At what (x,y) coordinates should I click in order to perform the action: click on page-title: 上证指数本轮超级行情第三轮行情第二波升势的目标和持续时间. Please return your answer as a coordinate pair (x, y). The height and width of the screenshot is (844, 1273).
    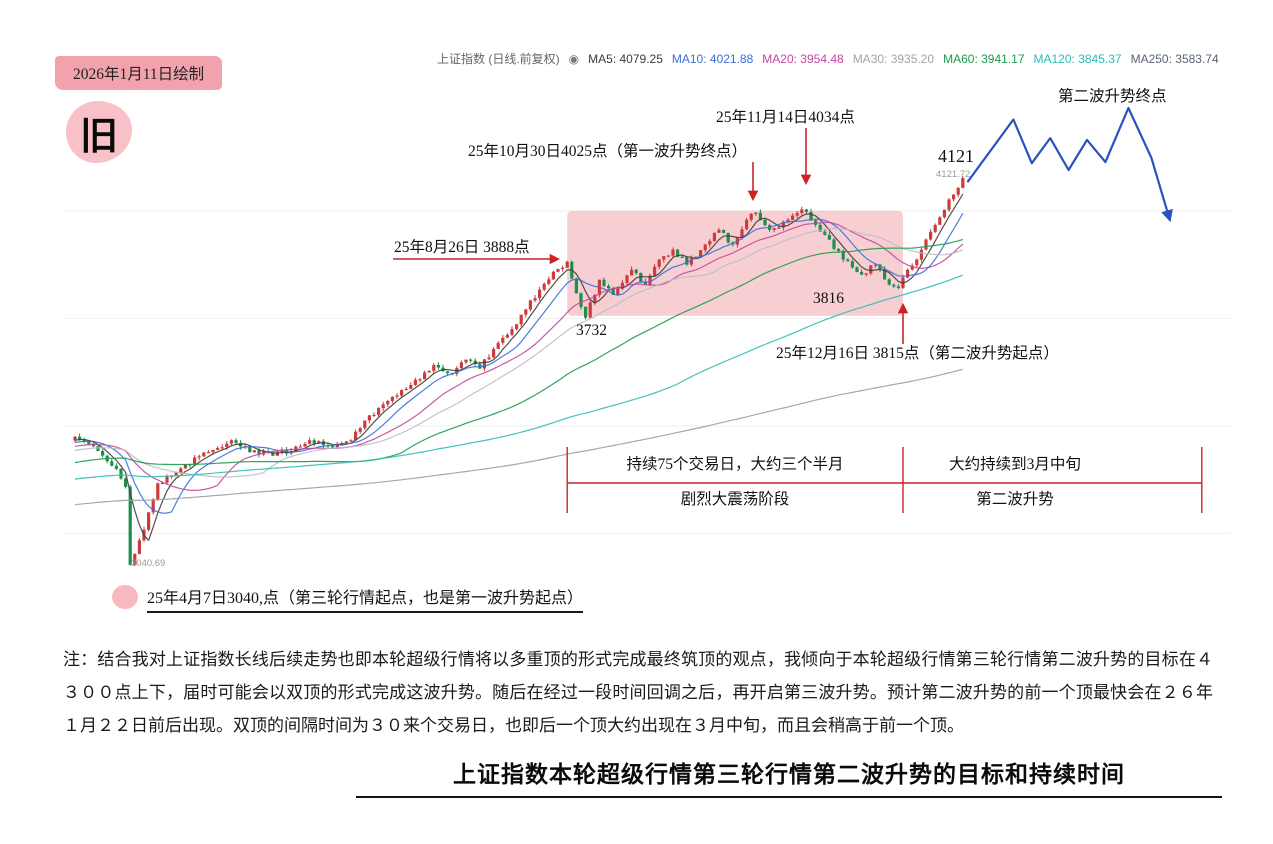
    Looking at the image, I should click on (789, 776).